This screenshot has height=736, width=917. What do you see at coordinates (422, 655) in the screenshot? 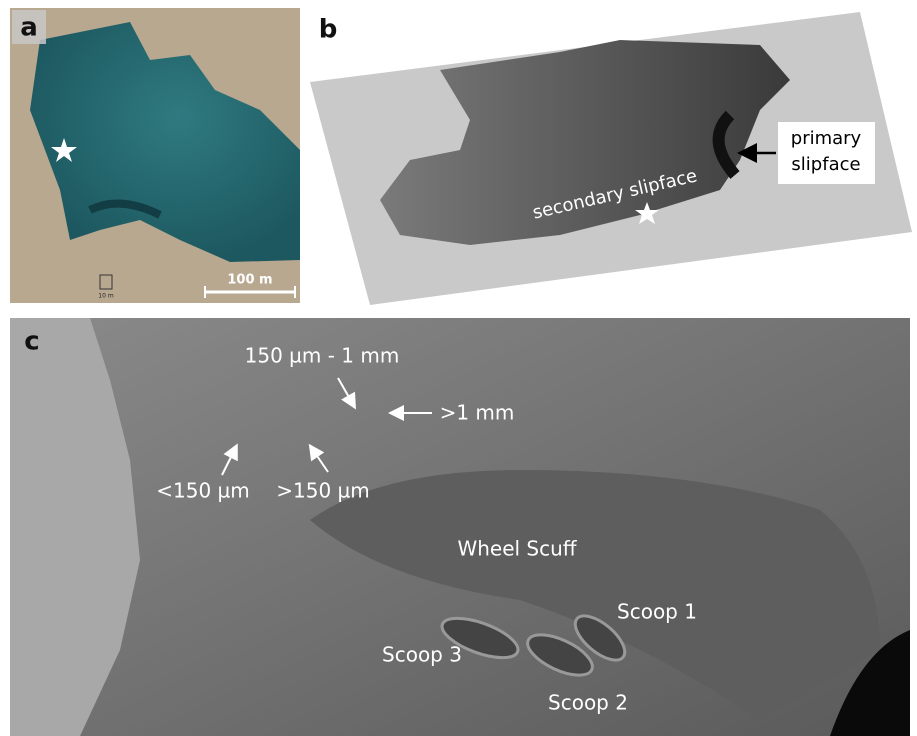
I see `annotation: Scoop 3` at bounding box center [422, 655].